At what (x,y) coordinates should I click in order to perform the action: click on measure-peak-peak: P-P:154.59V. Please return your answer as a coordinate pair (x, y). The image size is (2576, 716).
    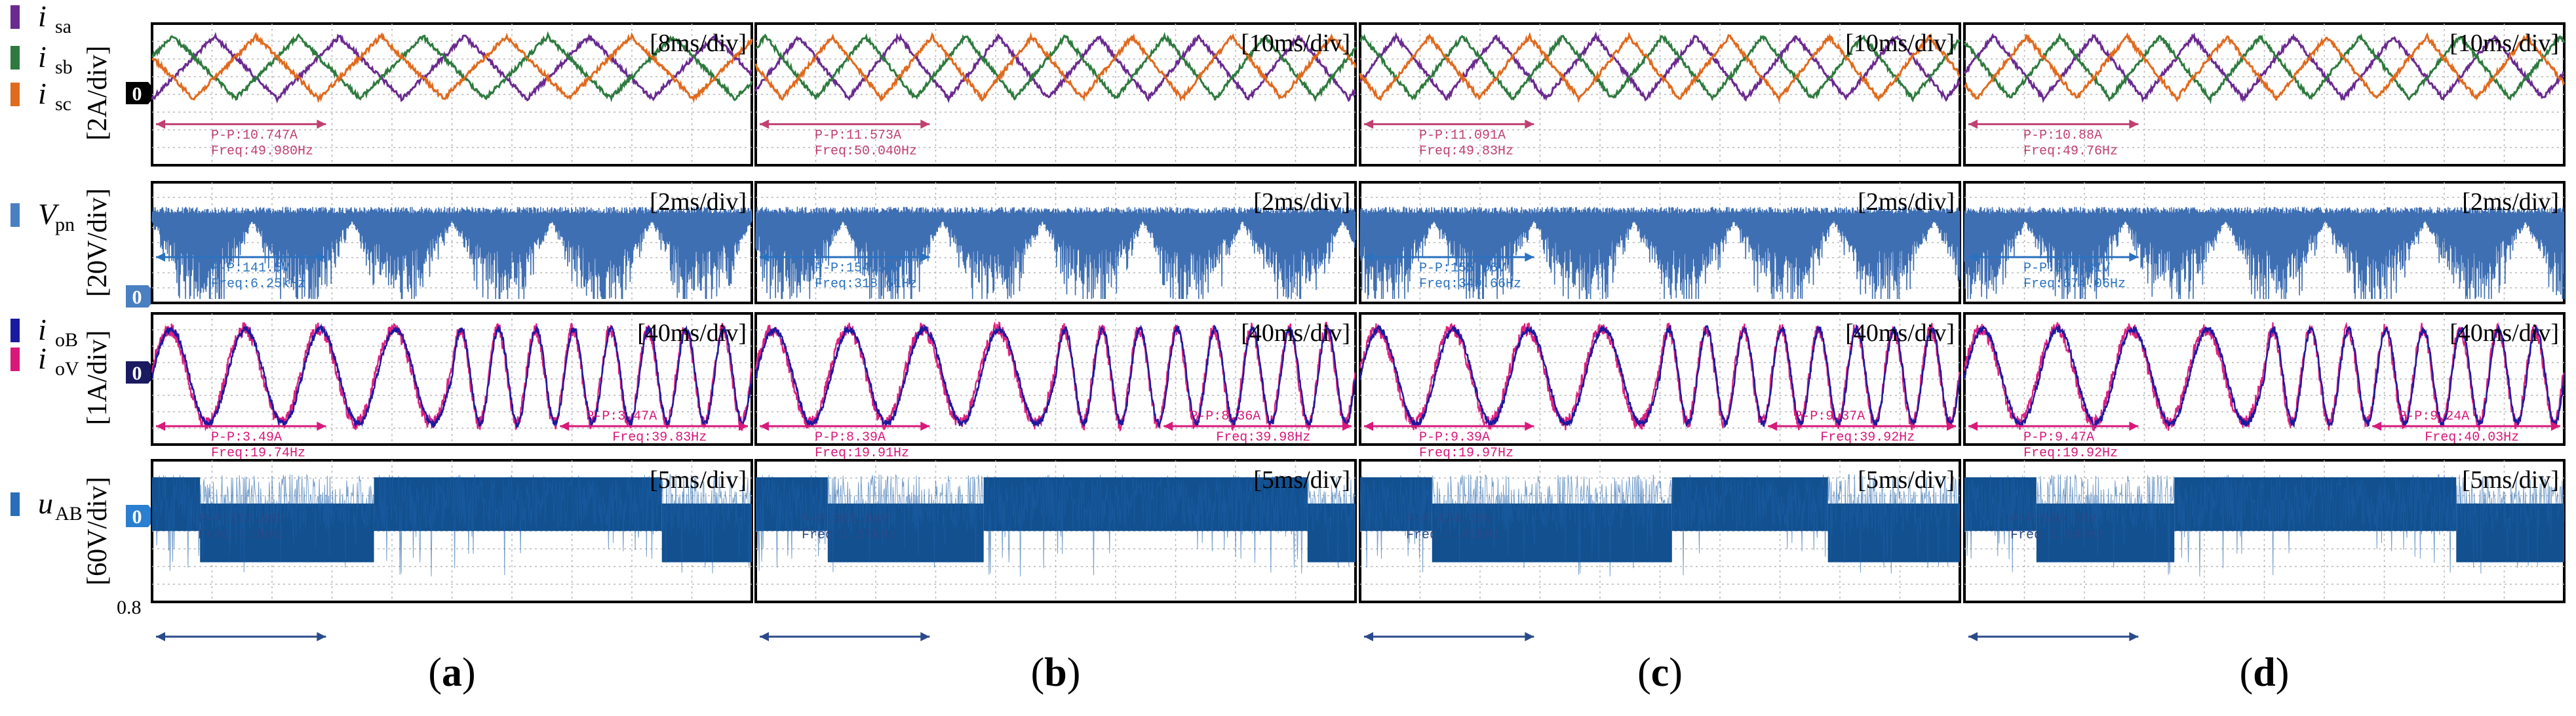
    Looking at the image, I should click on (858, 268).